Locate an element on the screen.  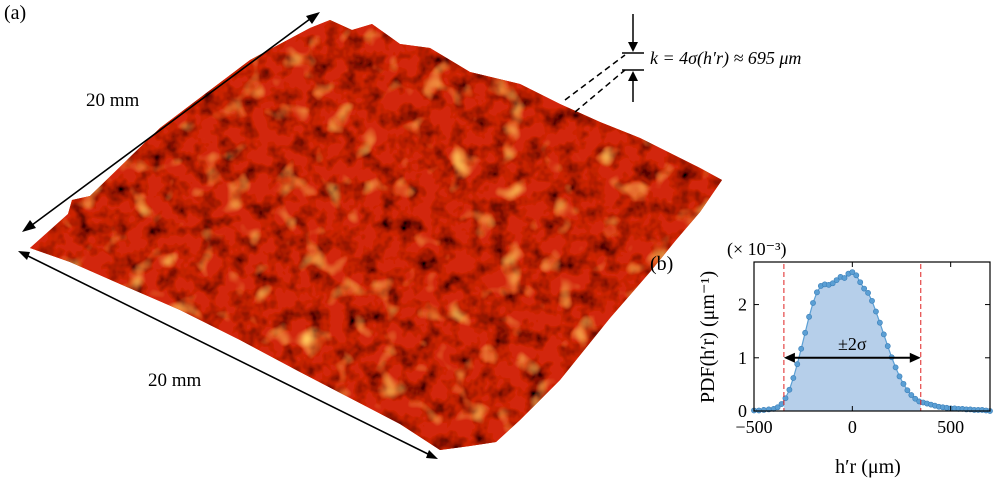
y-tick-label: 2 is located at coordinates (742, 305).